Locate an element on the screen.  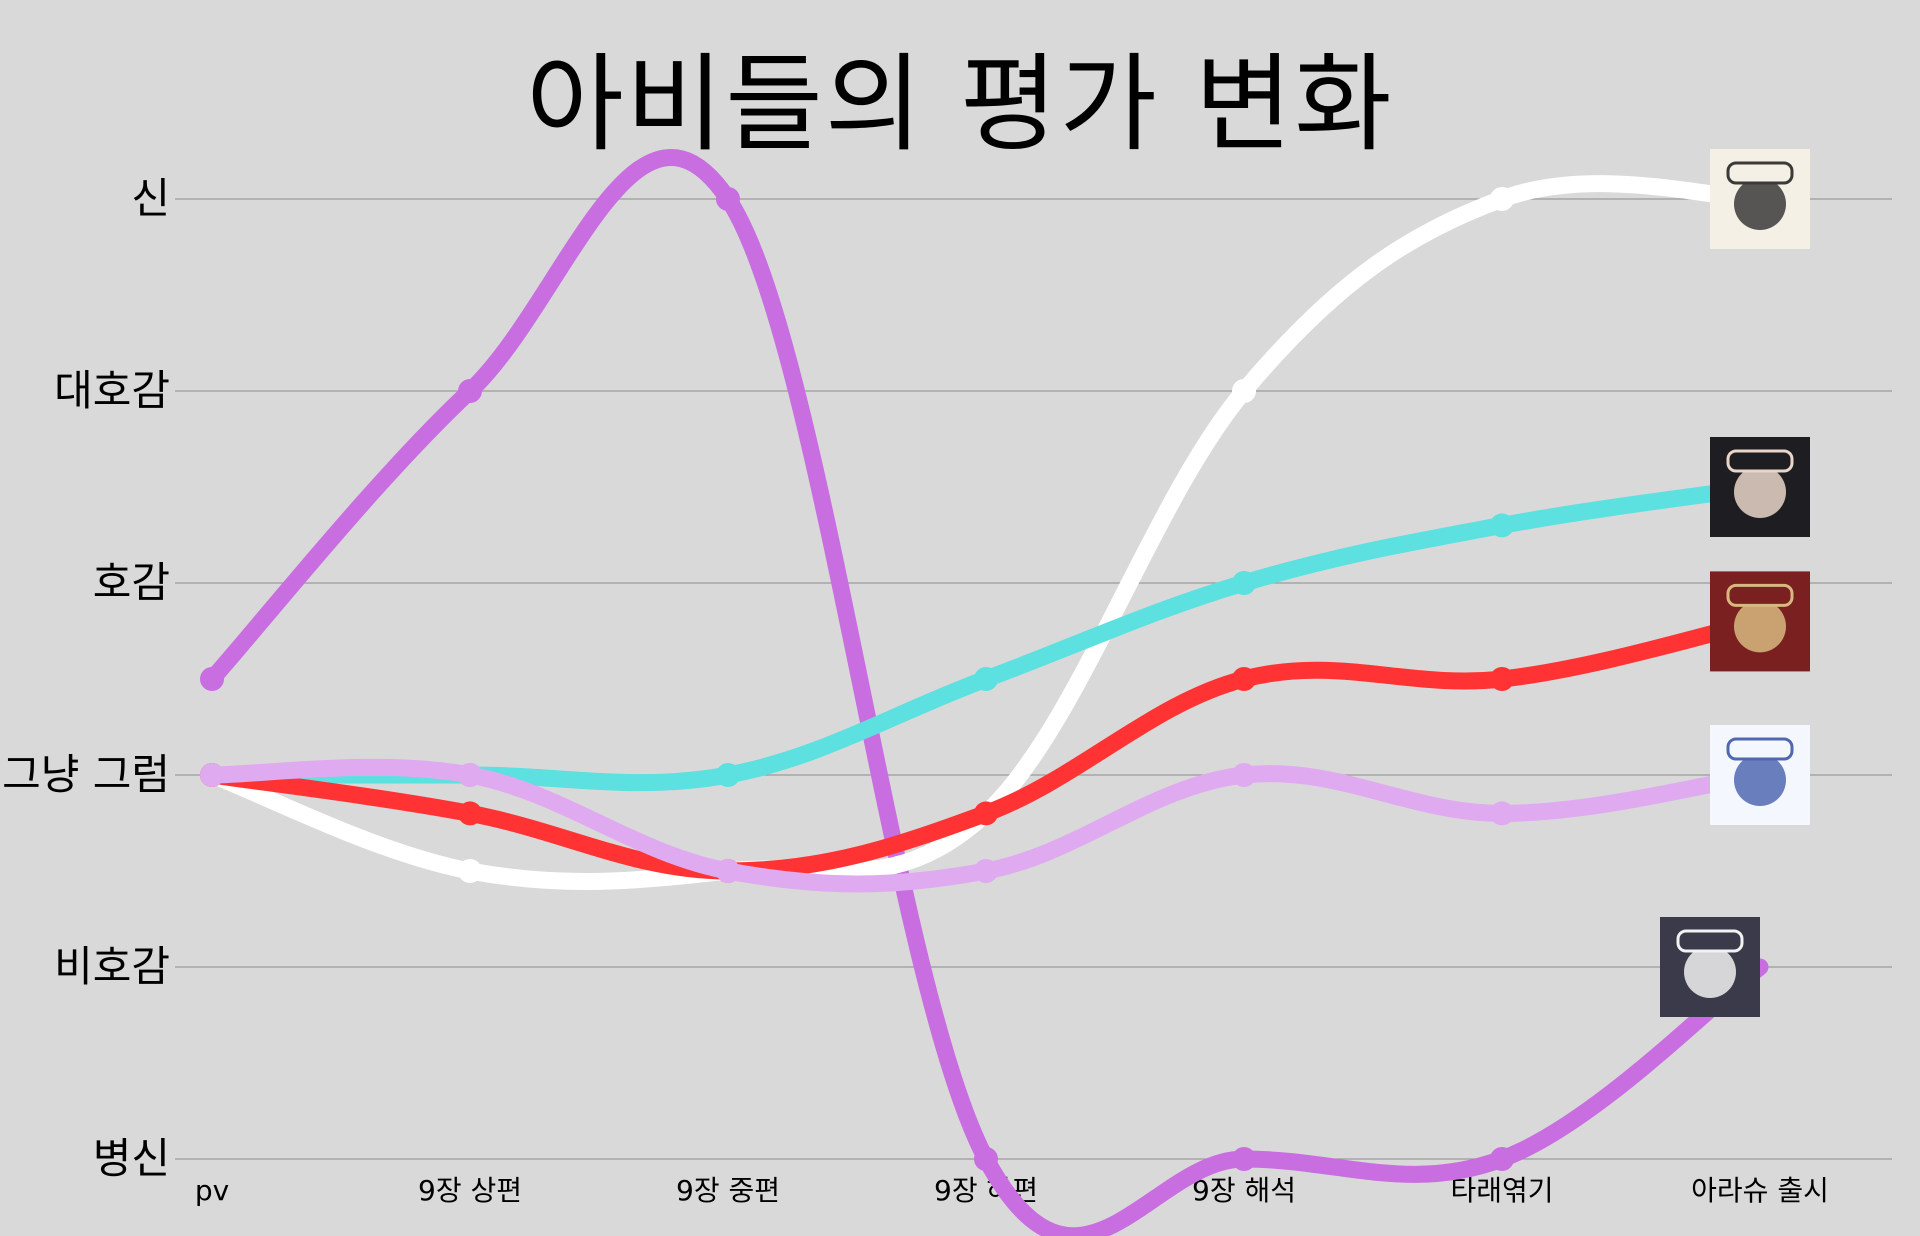
x-axis-labels: pv 9장 상편 9장 중편 9장 하편 9장 해석 타래엮기 아라슈 출시 is located at coordinates (1012, 1190).